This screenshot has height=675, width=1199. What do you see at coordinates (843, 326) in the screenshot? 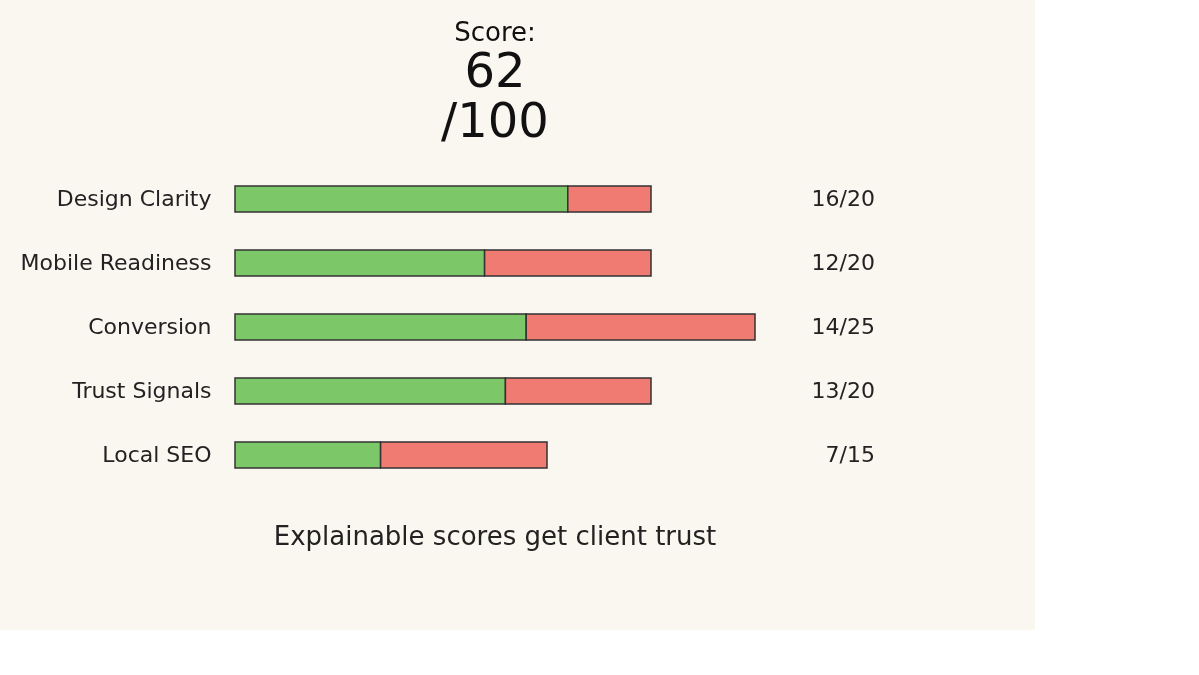
I see `data-label: 14/25` at bounding box center [843, 326].